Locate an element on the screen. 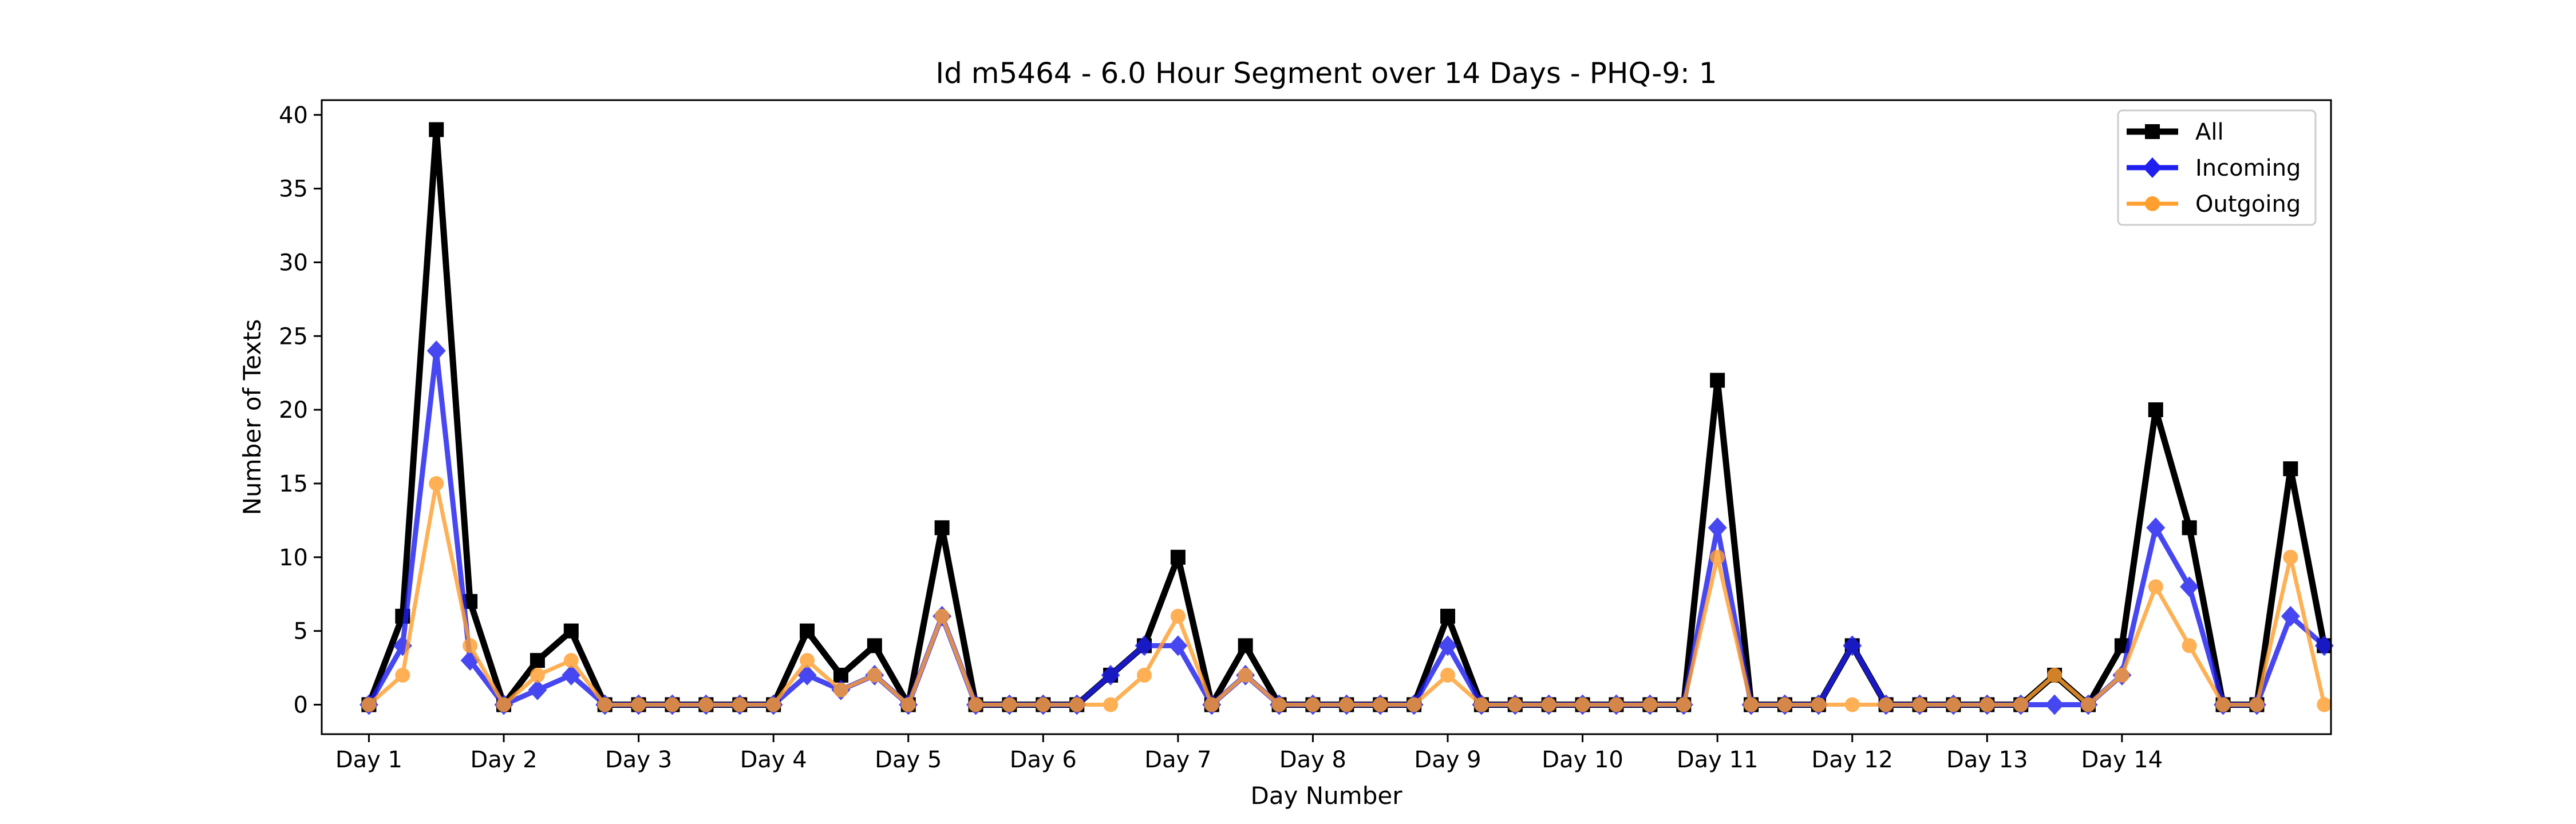  legend-item-all: All is located at coordinates (2175, 132).